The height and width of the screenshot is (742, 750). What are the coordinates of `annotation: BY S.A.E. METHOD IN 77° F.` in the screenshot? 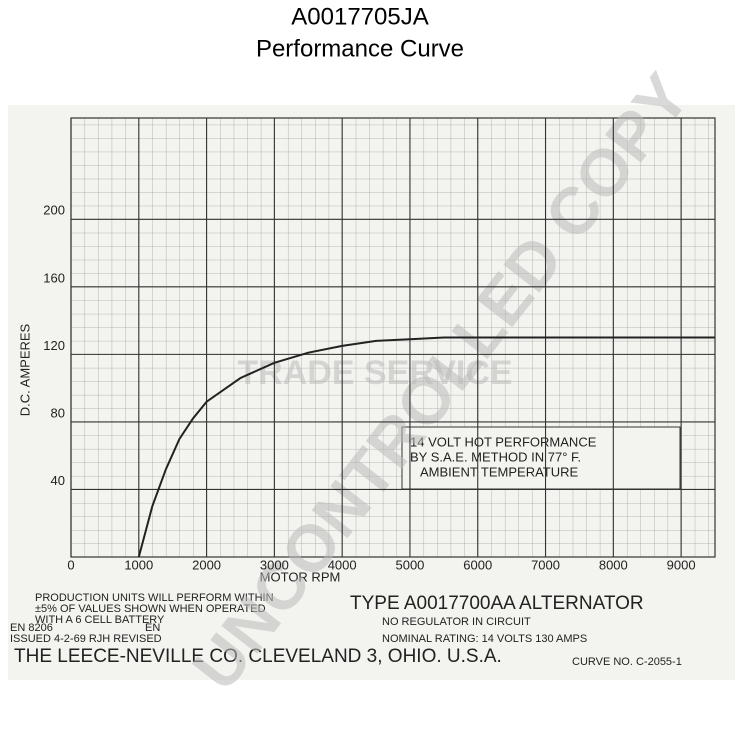 It's located at (495, 456).